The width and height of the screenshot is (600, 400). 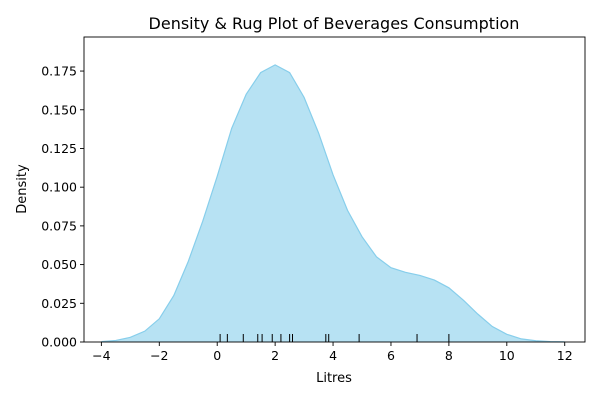 What do you see at coordinates (507, 355) in the screenshot?
I see `x-tick-label: 10` at bounding box center [507, 355].